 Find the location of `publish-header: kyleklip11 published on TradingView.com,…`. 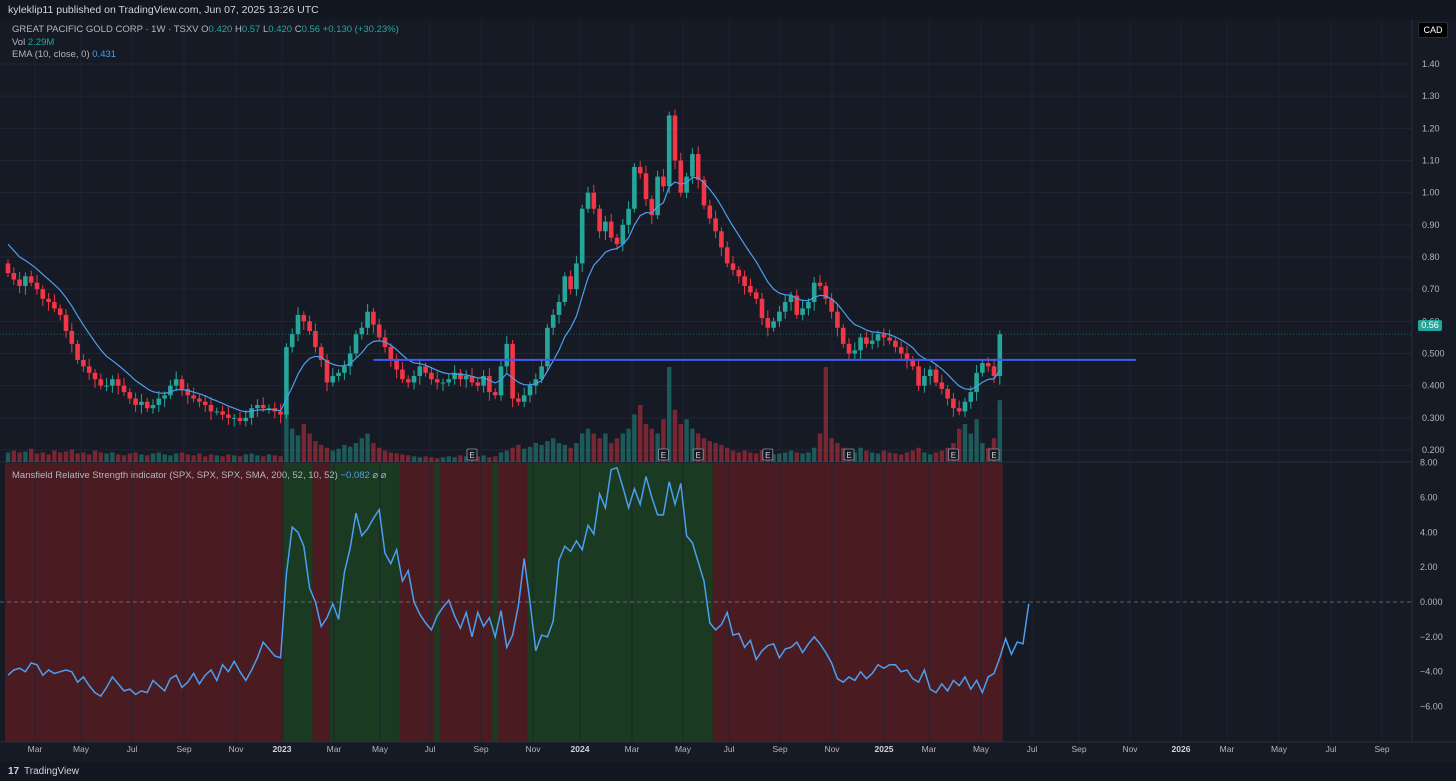

publish-header: kyleklip11 published on TradingView.com,… is located at coordinates (728, 10).